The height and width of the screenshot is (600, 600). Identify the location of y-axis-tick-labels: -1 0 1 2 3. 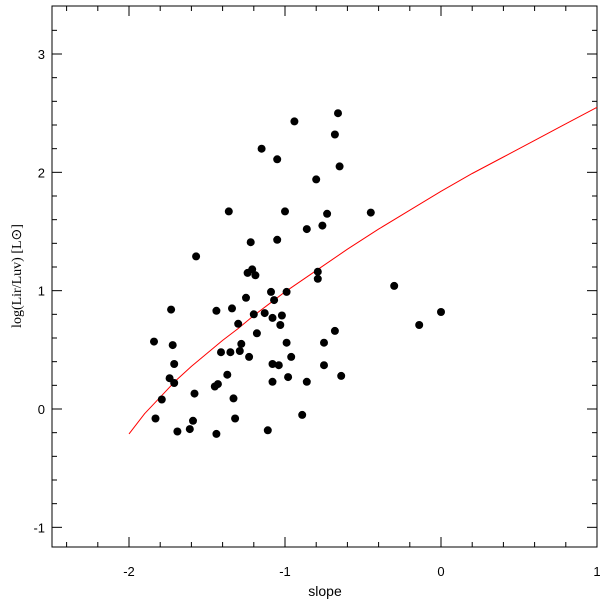
(39, 291).